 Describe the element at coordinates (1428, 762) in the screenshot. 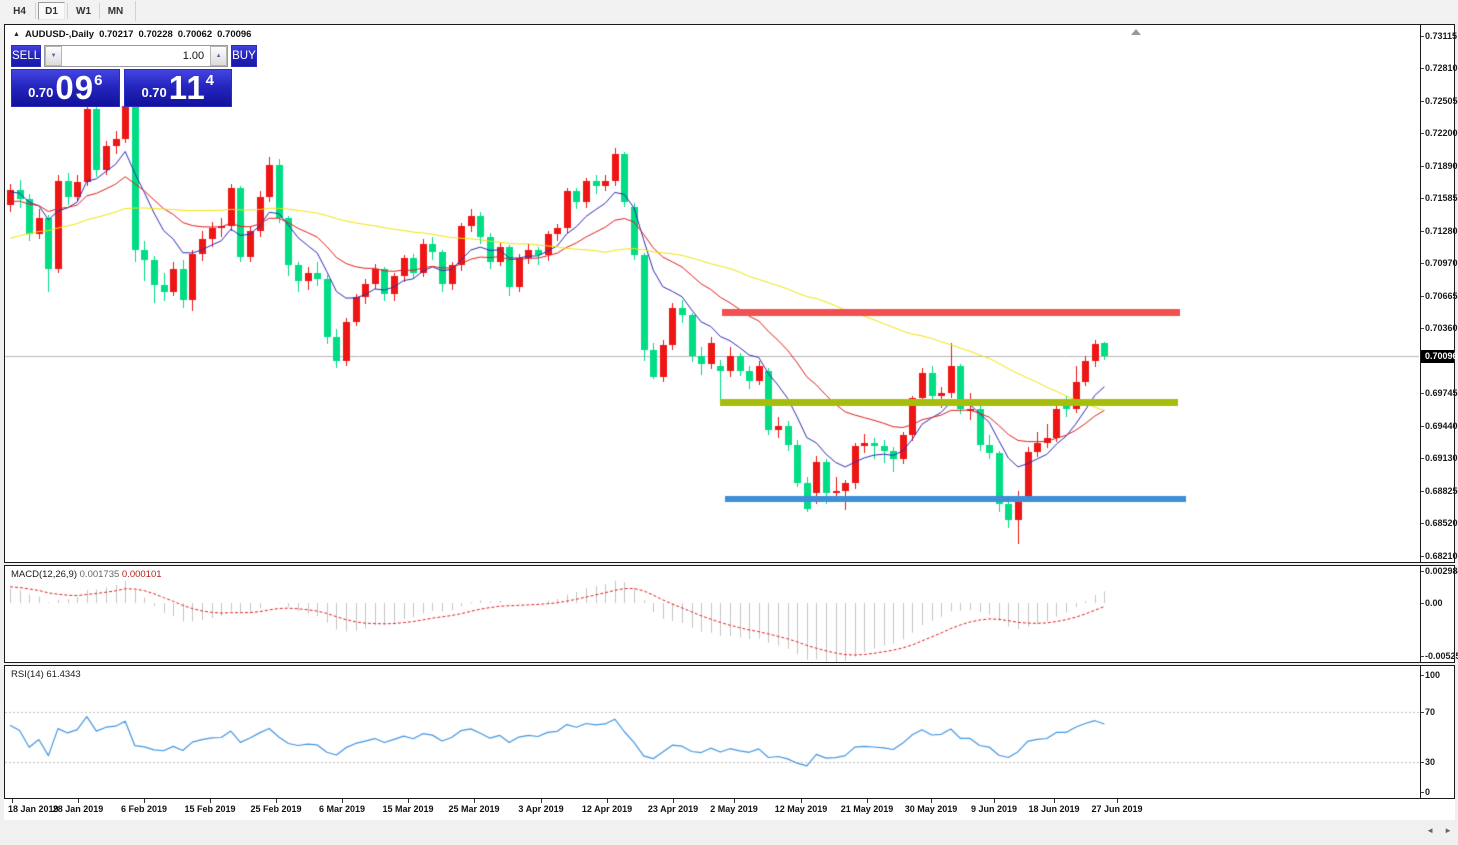

I see `rsi-axis-label: 30` at that location.